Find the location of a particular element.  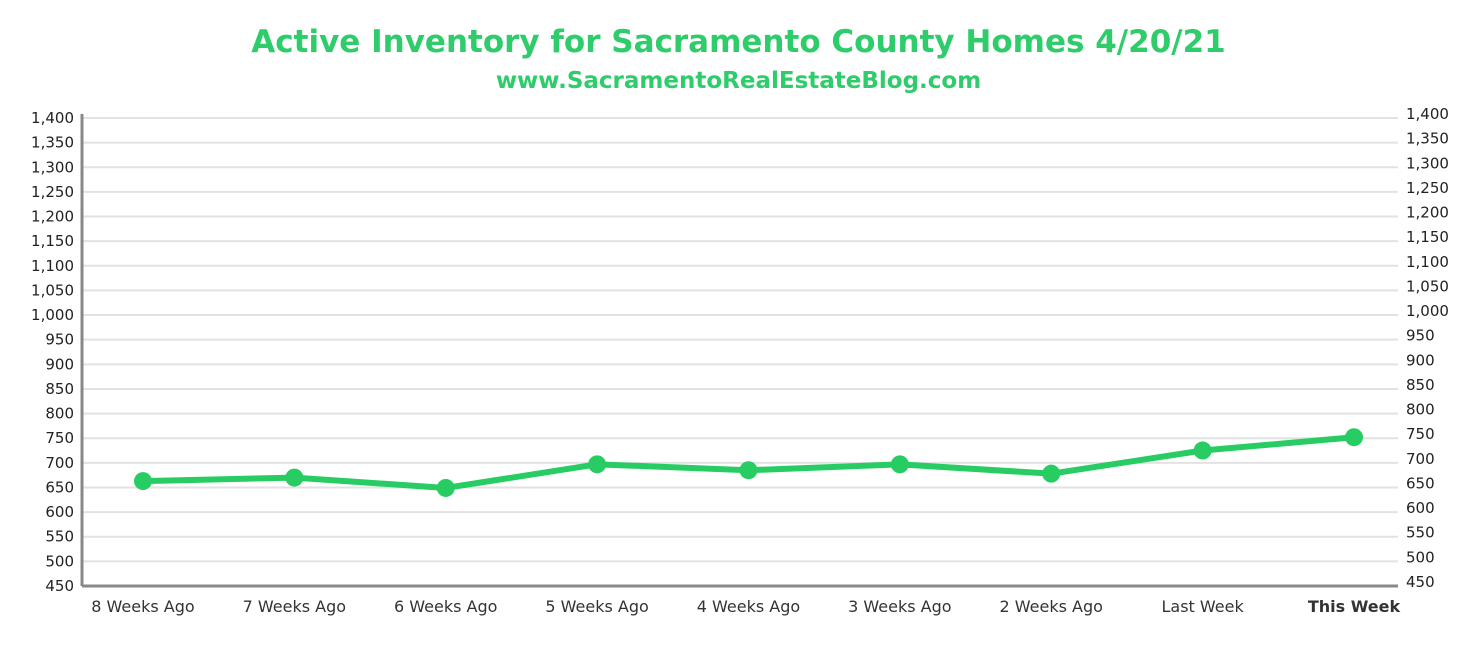

y-tick-left: 1,350 is located at coordinates (52, 143).